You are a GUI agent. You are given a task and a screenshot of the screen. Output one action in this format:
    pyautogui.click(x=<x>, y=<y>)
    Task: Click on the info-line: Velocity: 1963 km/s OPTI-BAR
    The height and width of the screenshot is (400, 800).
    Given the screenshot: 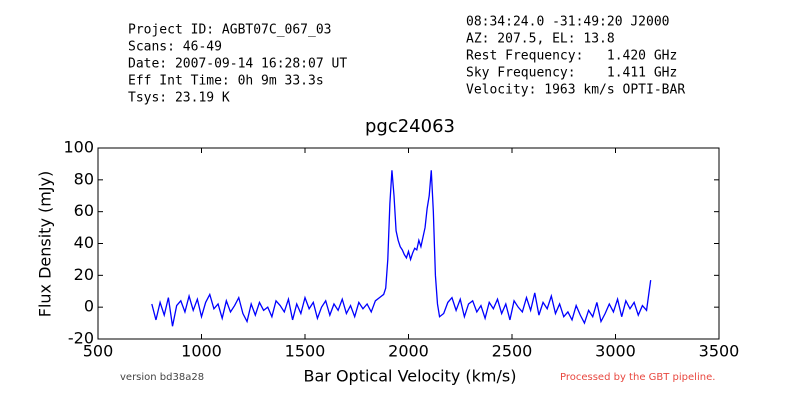 What is the action you would take?
    pyautogui.click(x=575, y=90)
    